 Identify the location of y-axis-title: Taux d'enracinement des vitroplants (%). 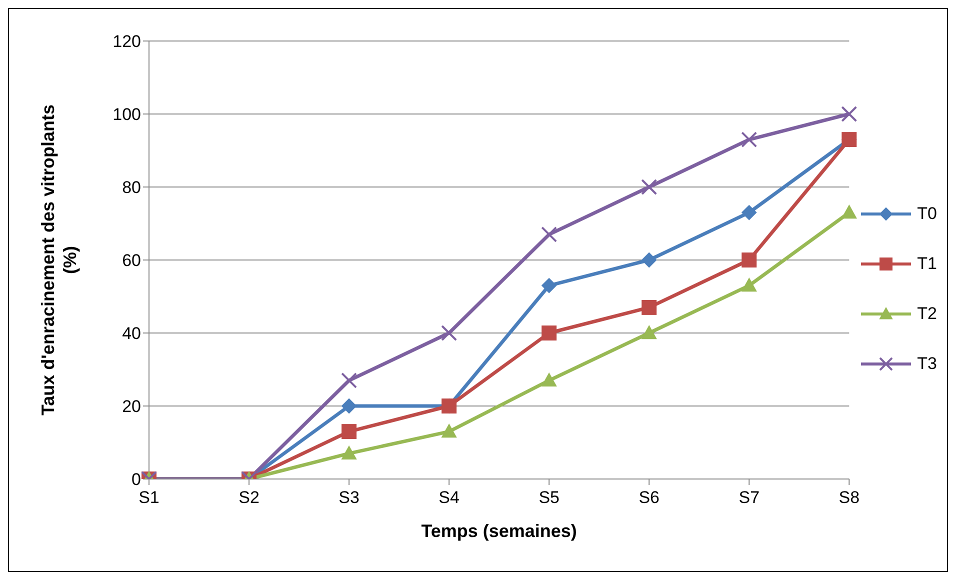
(59, 260).